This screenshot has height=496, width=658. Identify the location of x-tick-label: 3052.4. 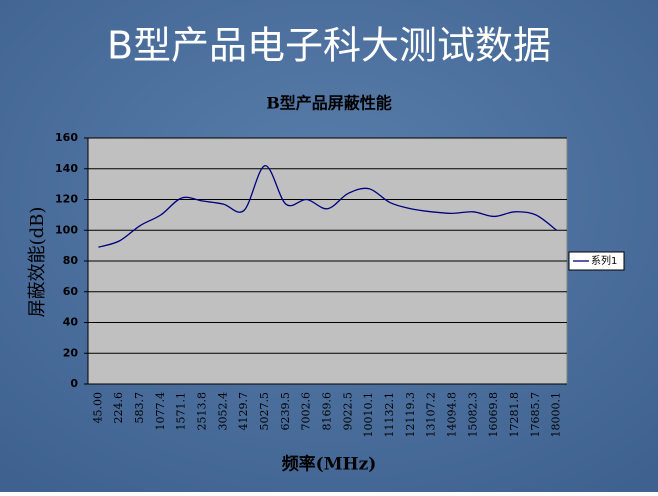
(222, 411).